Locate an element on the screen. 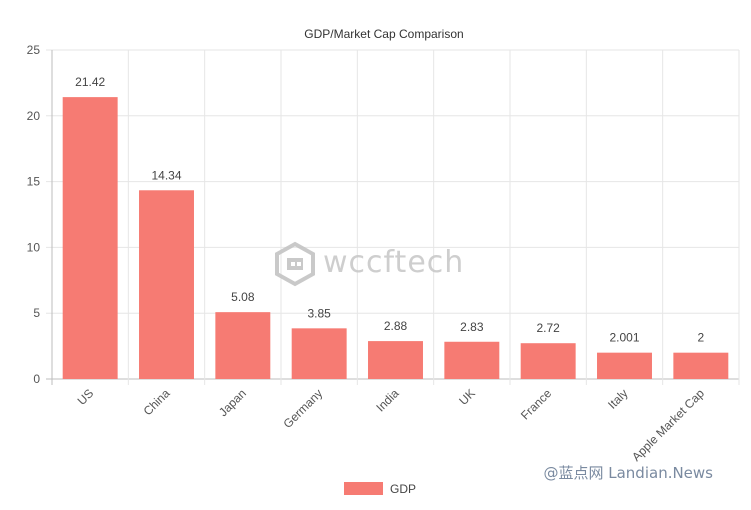 This screenshot has width=751, height=510. y-tick-label: 5 is located at coordinates (36, 313).